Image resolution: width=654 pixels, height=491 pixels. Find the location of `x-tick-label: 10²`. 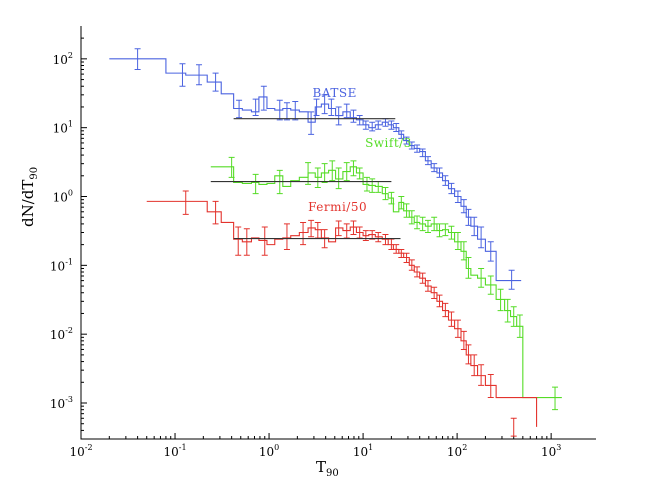

x-tick-label: 10² is located at coordinates (457, 451).